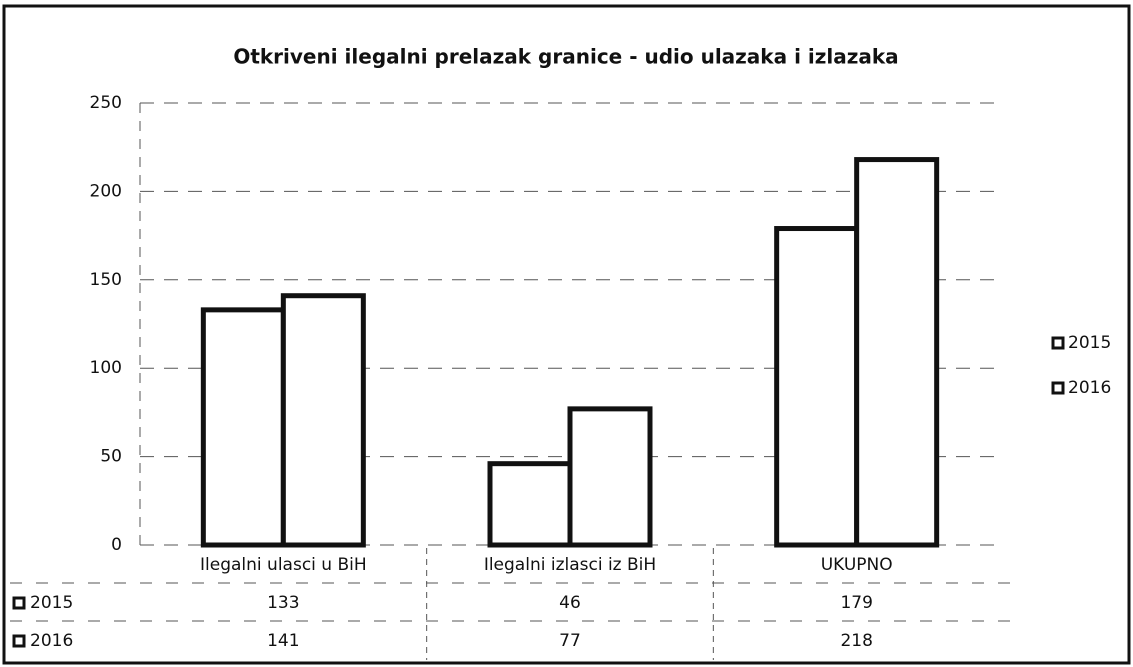 This screenshot has width=1133, height=667. I want to click on y-tick-label: 0, so click(116, 545).